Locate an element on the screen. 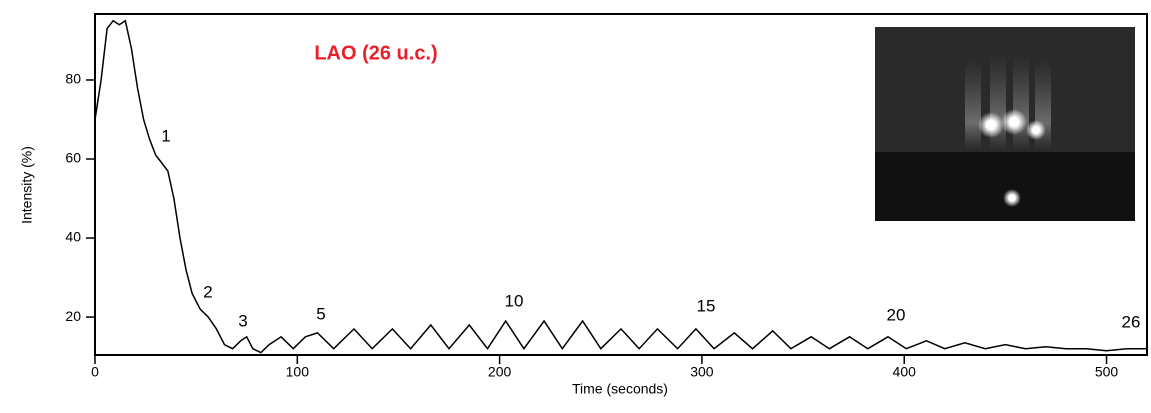 Image resolution: width=1151 pixels, height=413 pixels. oscillation-label: 20 is located at coordinates (896, 314).